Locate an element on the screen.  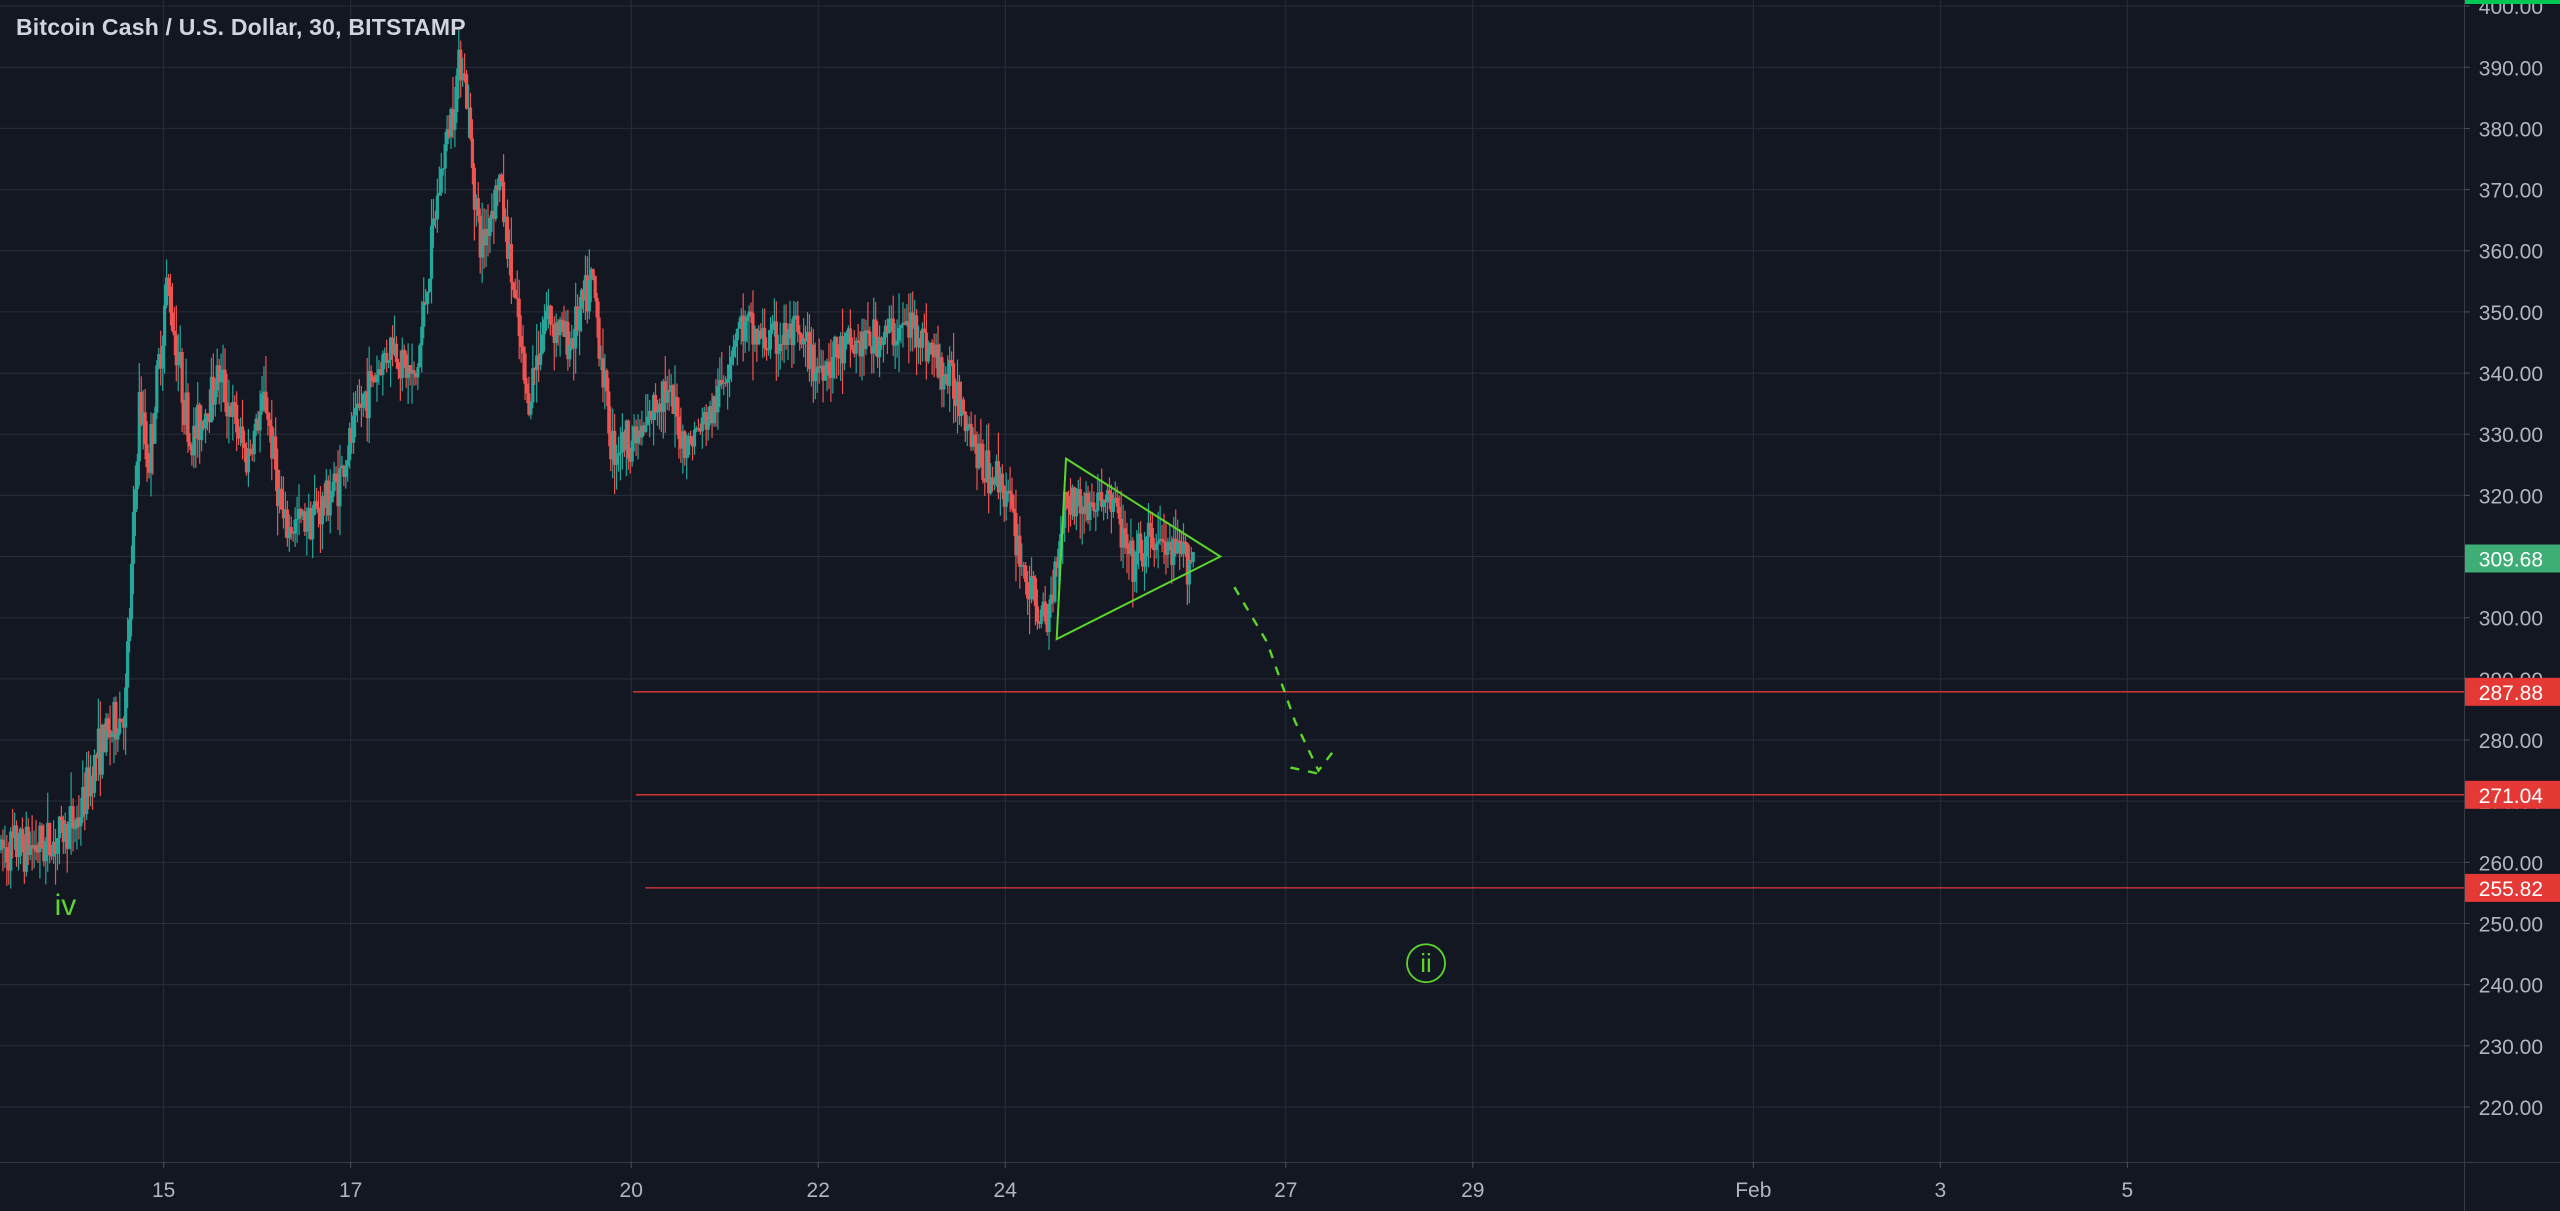
wave-label-ii: ii is located at coordinates (1426, 963).